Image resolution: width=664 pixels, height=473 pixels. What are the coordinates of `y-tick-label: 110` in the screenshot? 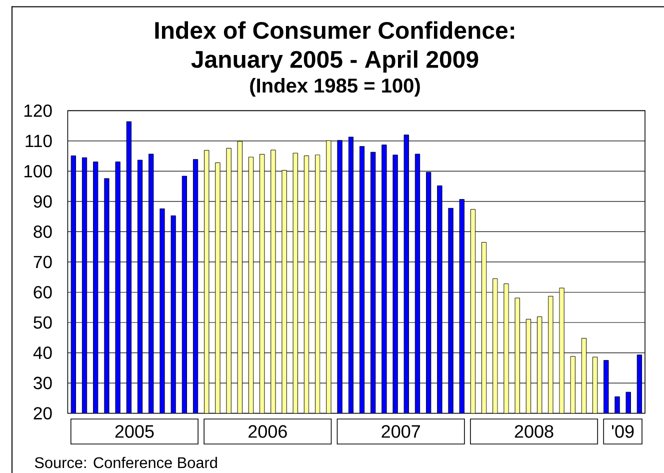 It's located at (39, 141).